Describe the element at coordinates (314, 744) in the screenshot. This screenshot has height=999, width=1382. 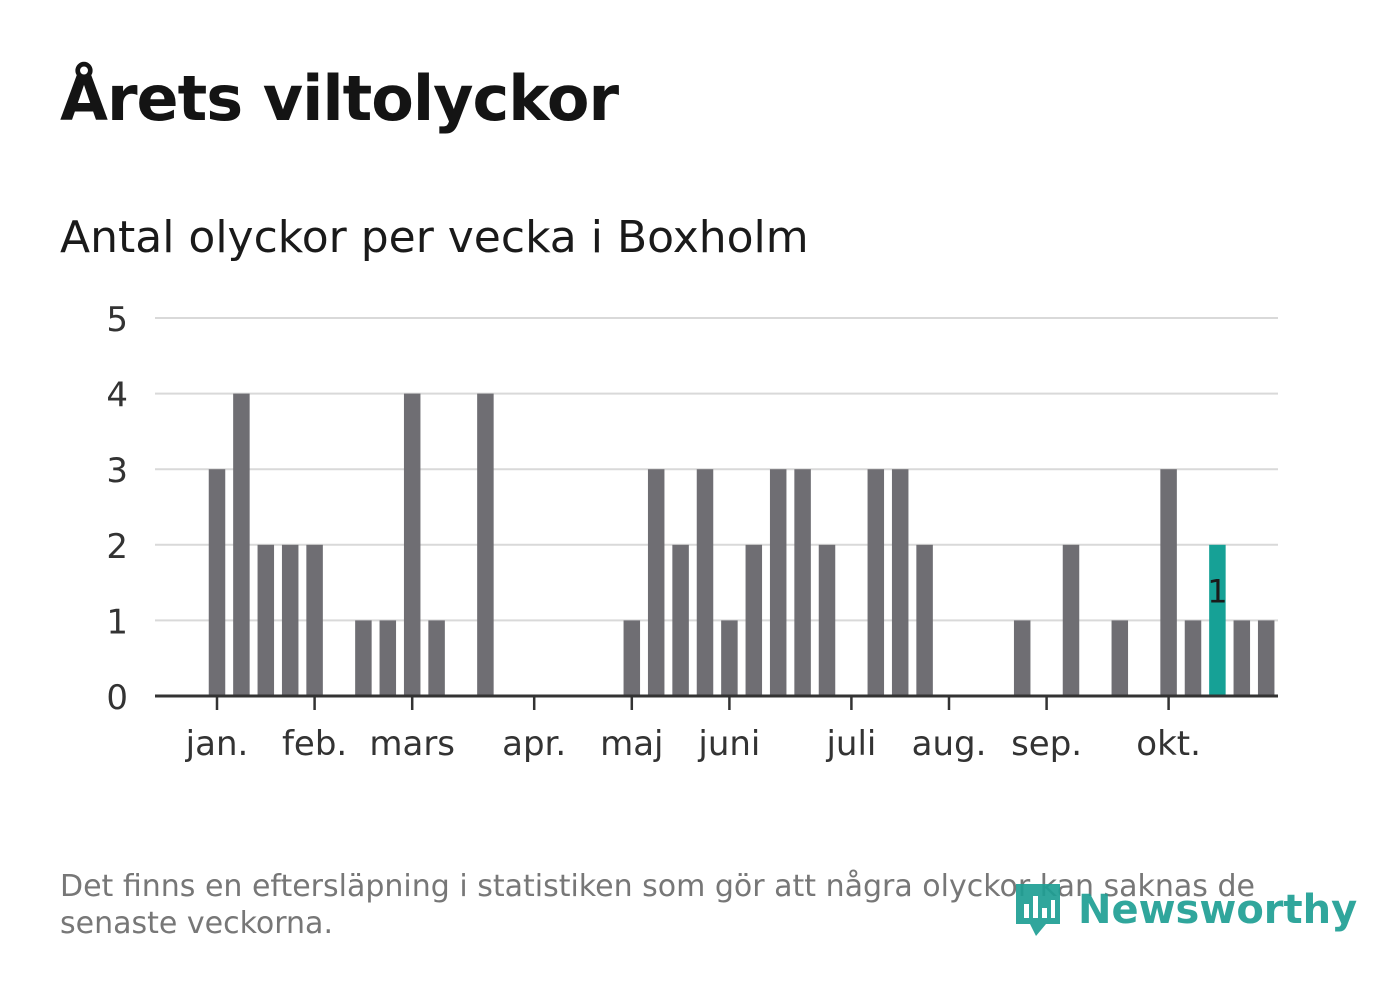
I see `x-tick-label: feb.` at that location.